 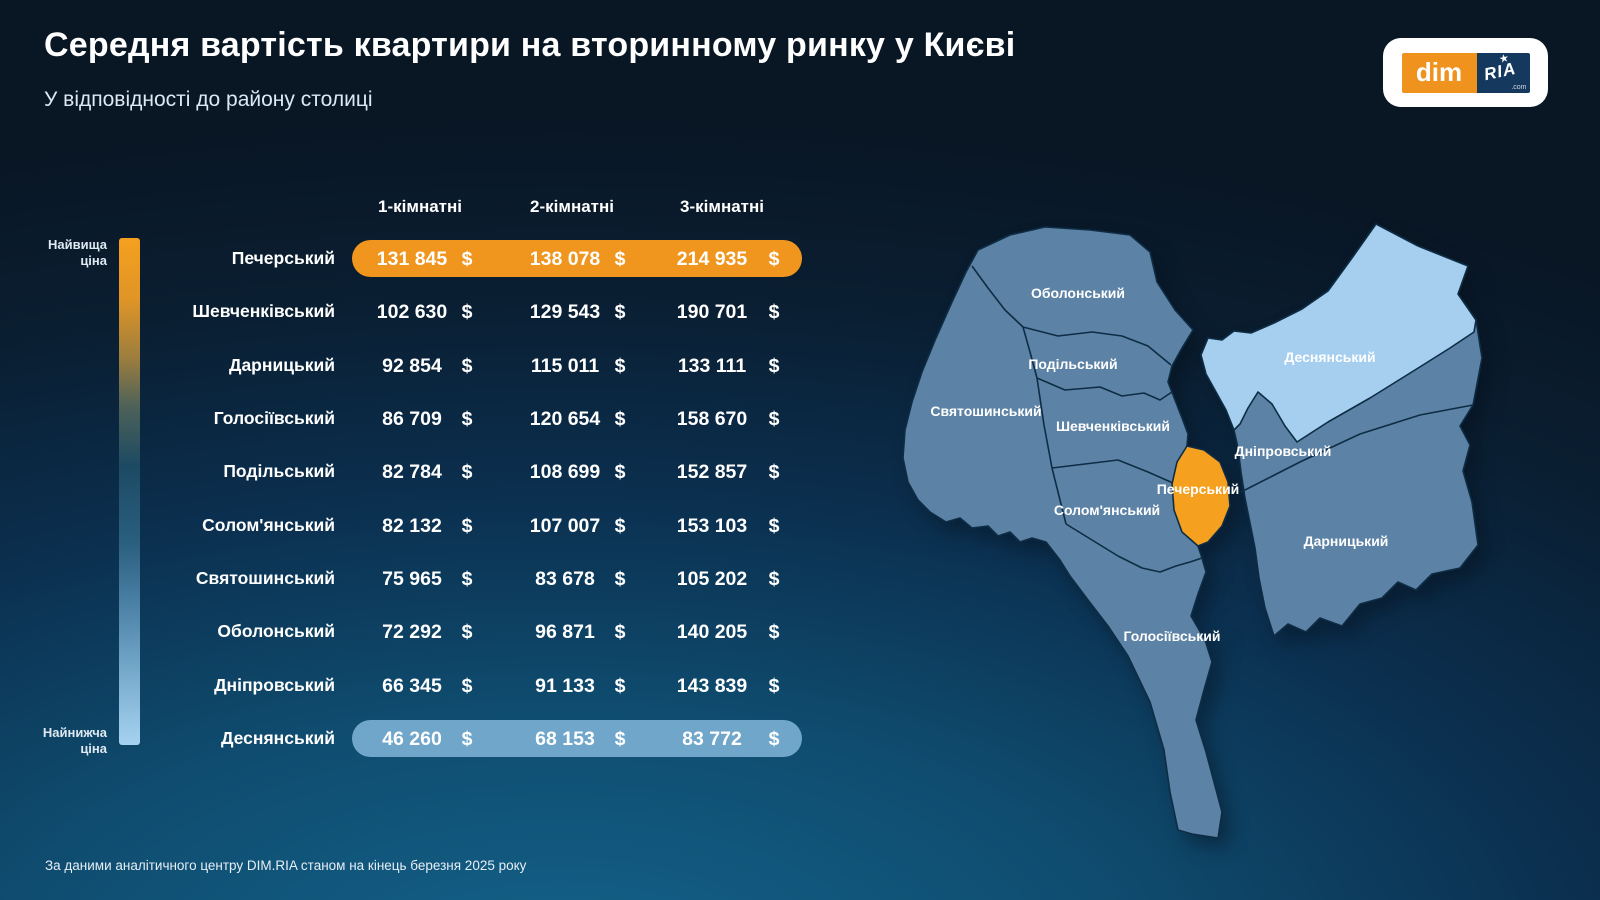 I want to click on price-3-room: 133 111, so click(x=712, y=365).